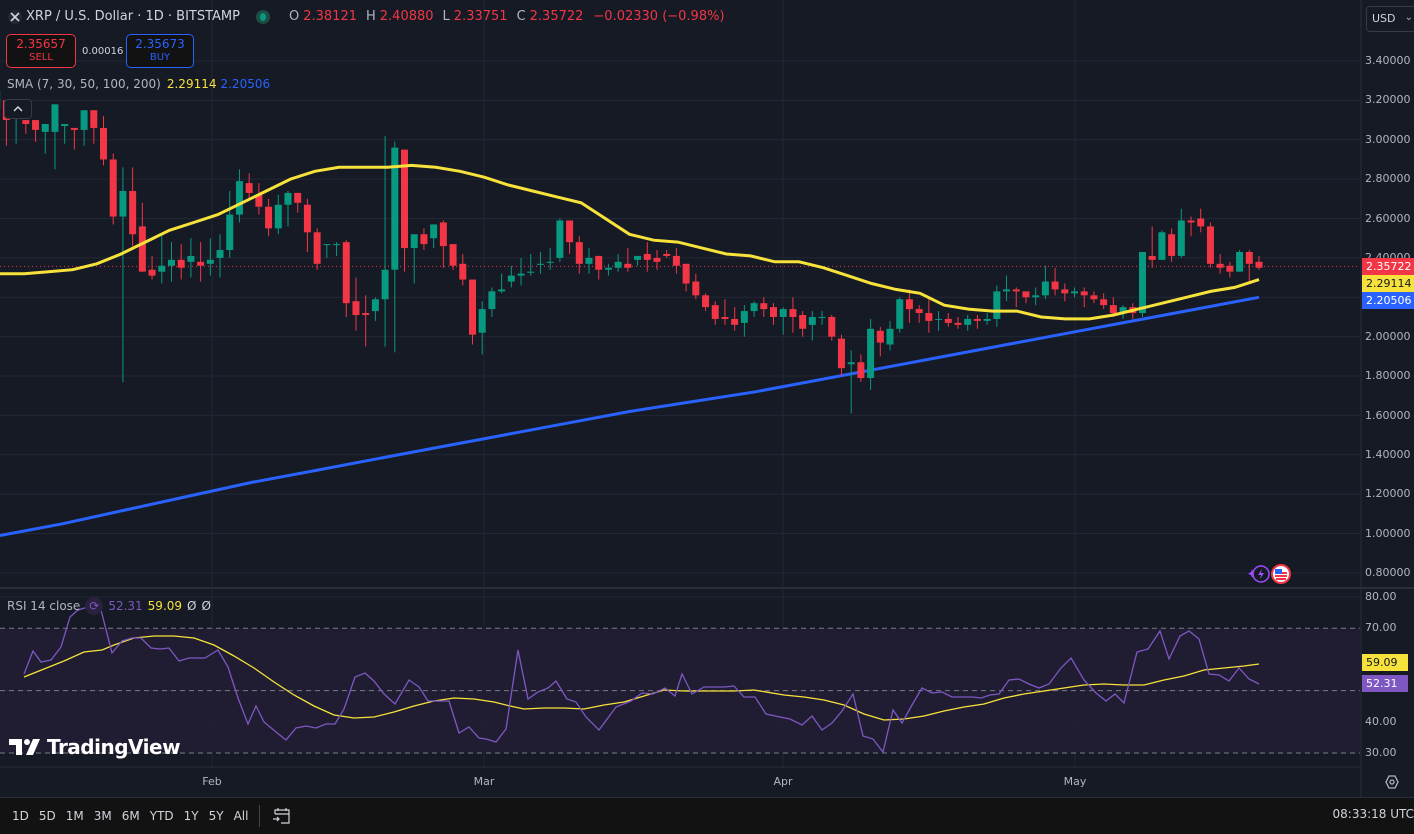 The image size is (1414, 834). Describe the element at coordinates (556, 16) in the screenshot. I see `close-value: 2.35722` at that location.